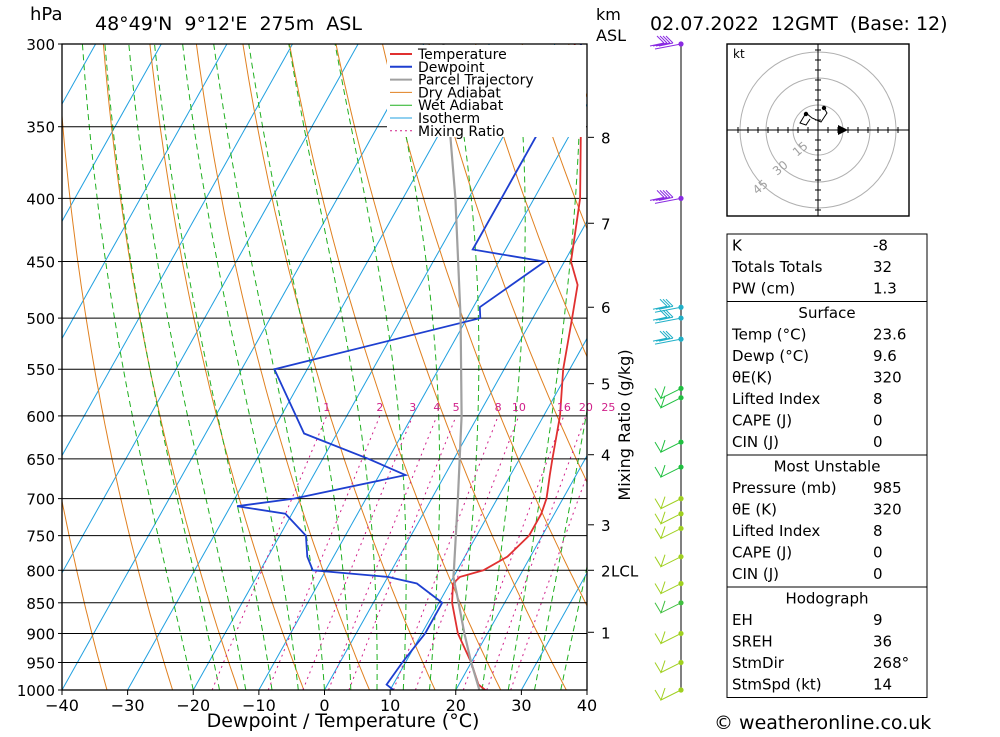  Describe the element at coordinates (606, 308) in the screenshot. I see `height-tick-label: 6` at that location.